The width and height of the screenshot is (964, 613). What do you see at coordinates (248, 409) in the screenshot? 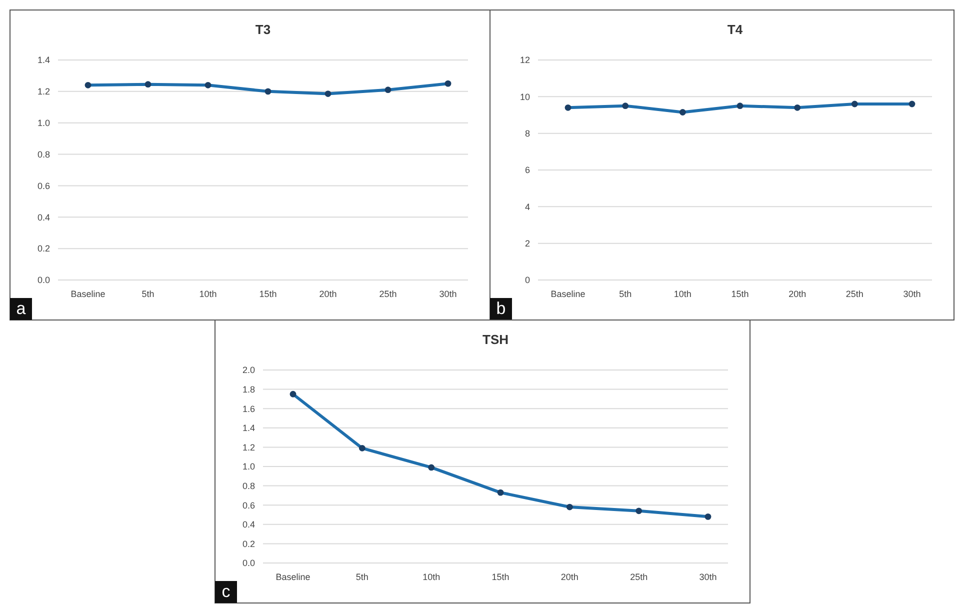
I see `y-tick-label: 1.6` at bounding box center [248, 409].